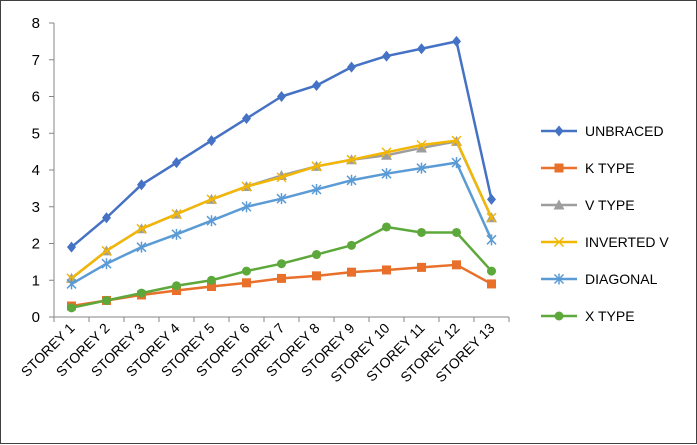  Describe the element at coordinates (621, 279) in the screenshot. I see `legend-label: DIAGONAL` at that location.